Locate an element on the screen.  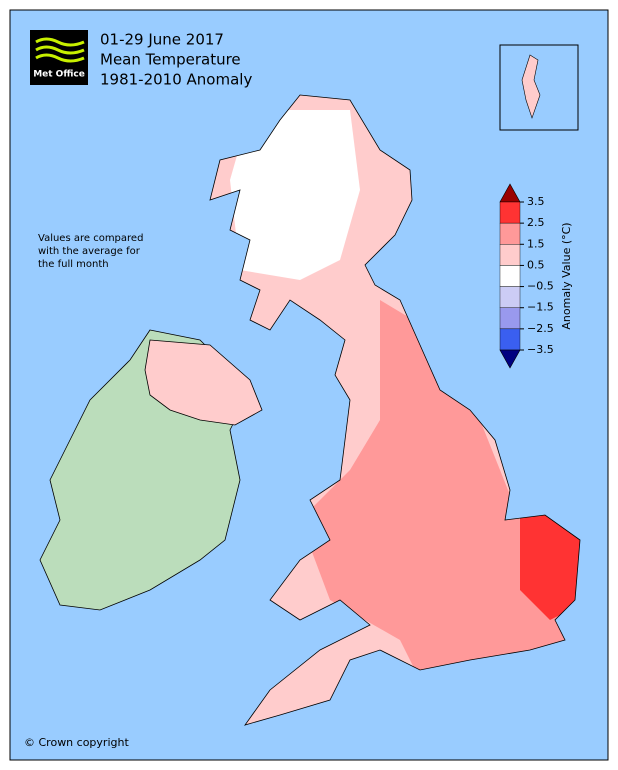
title-line: Mean Temperature is located at coordinates (170, 60).